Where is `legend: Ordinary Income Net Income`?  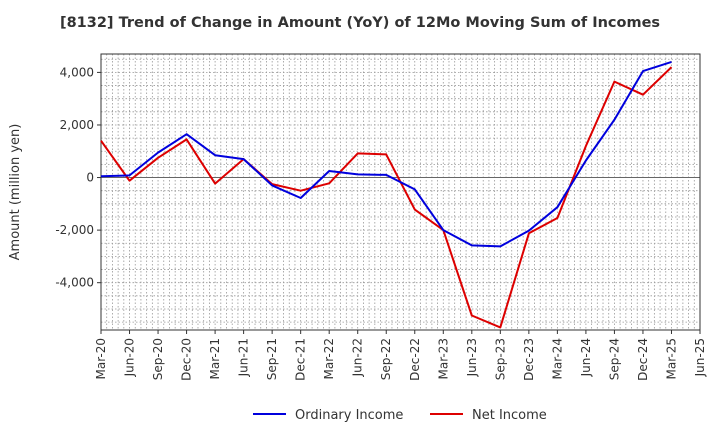 legend: Ordinary Income Net Income is located at coordinates (400, 415).